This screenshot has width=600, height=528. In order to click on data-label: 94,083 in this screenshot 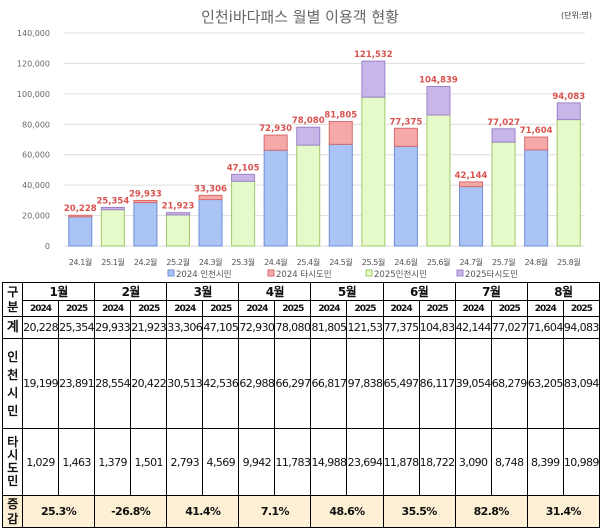, I will do `click(568, 97)`.